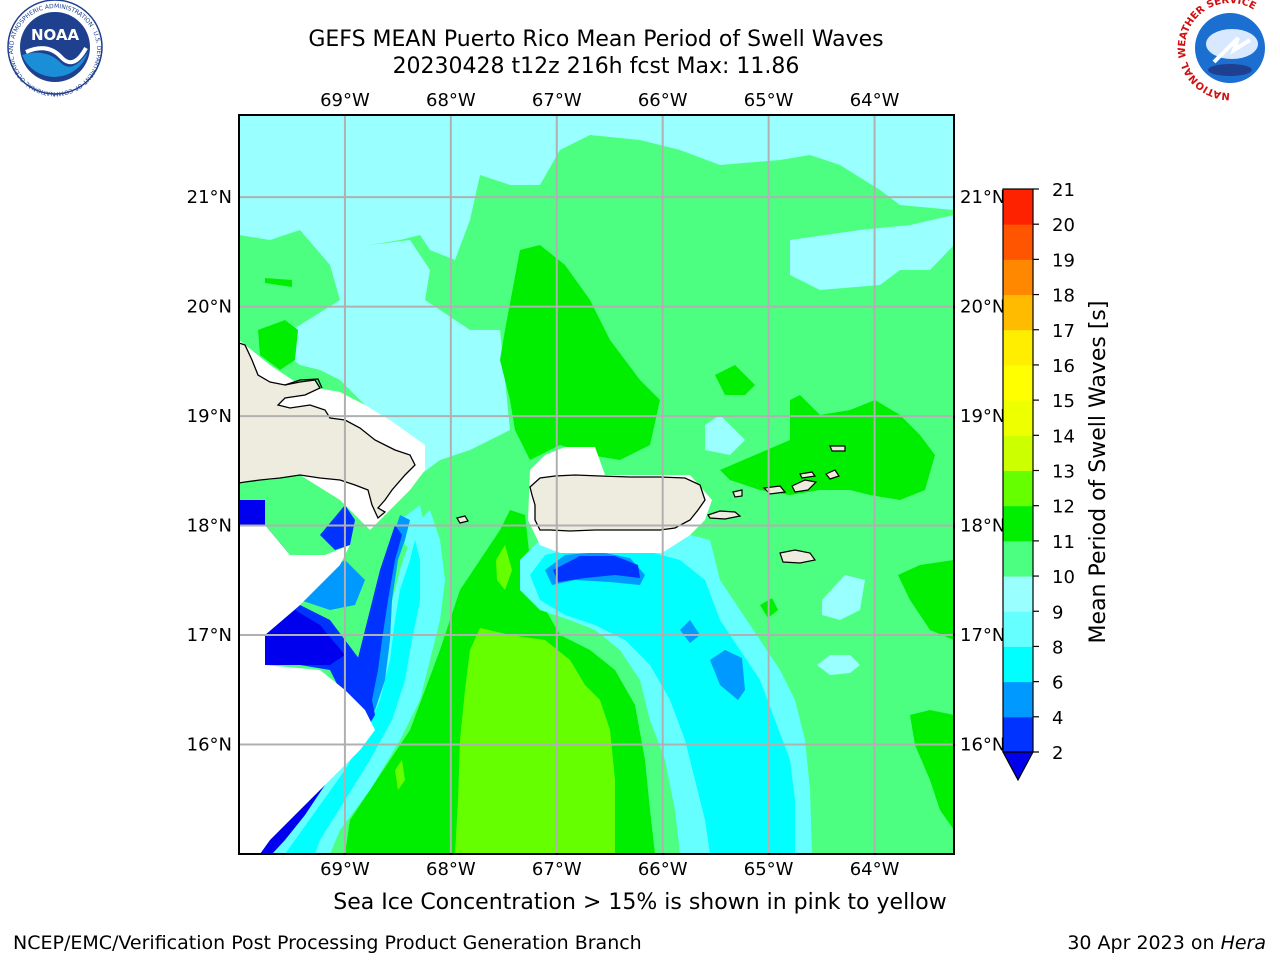 This screenshot has height=960, width=1280. Describe the element at coordinates (345, 869) in the screenshot. I see `lon-label-bottom: 69°W` at that location.